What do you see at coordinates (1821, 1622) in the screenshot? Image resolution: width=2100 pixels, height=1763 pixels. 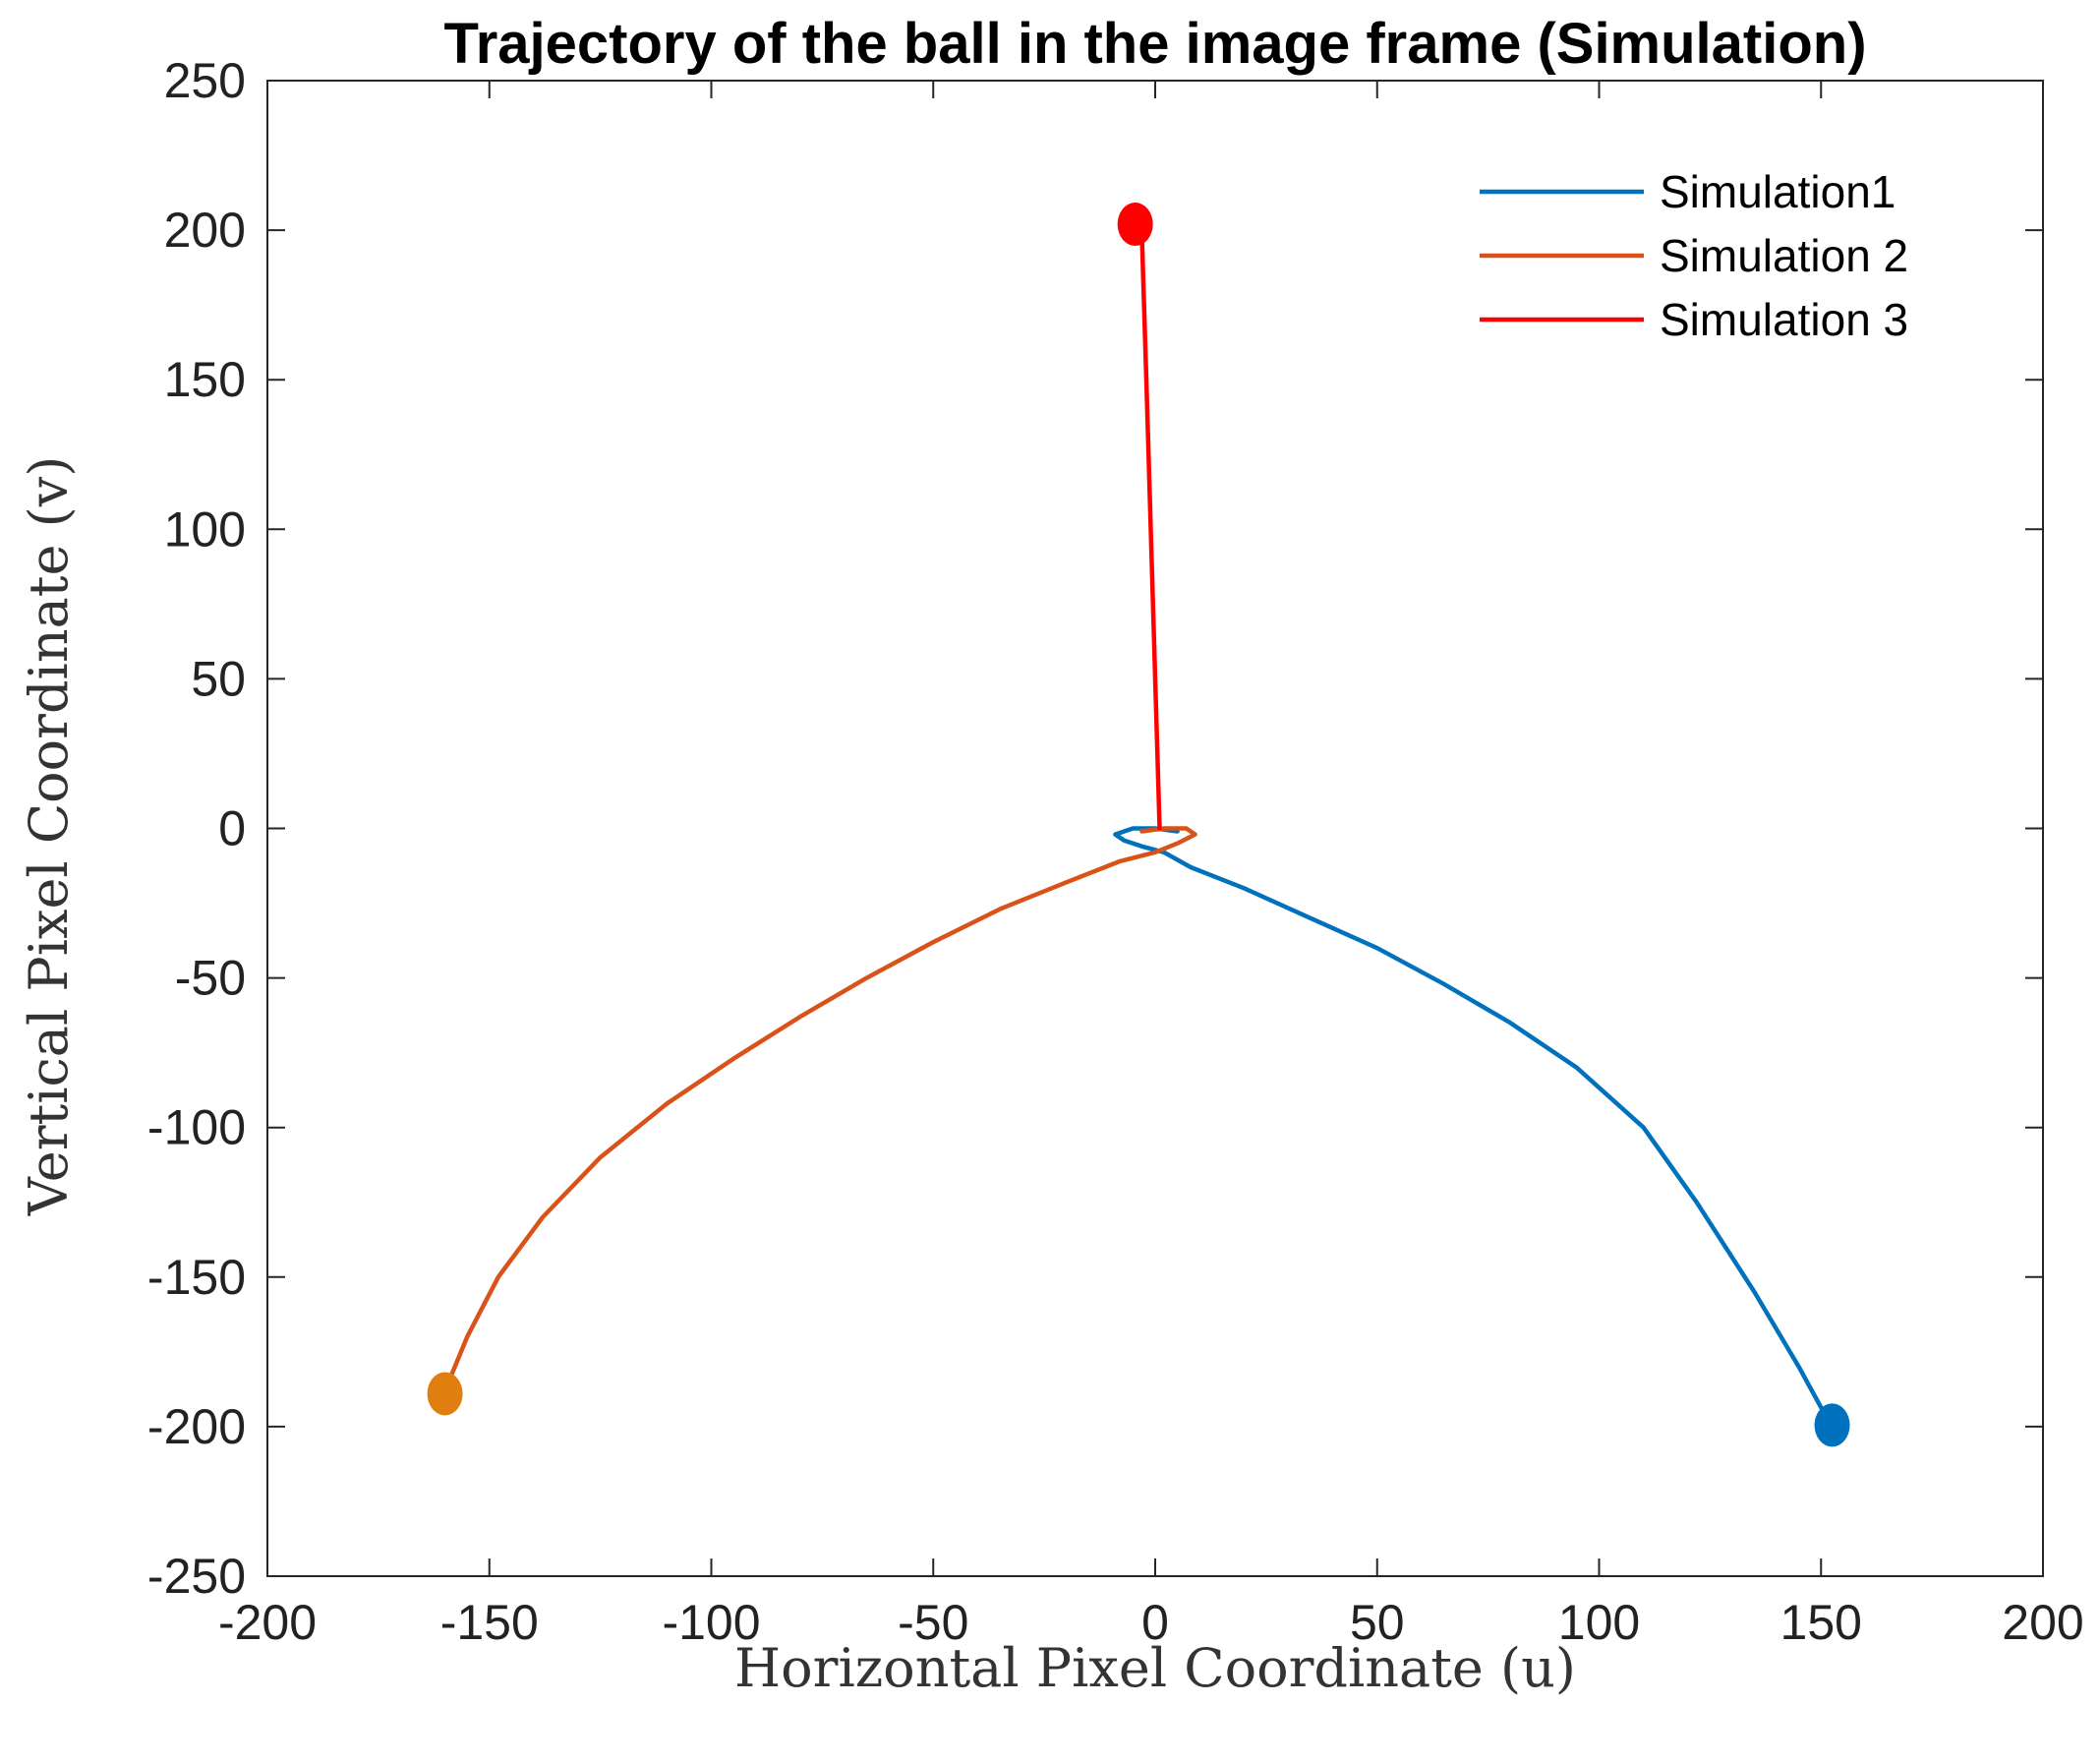 I see `x-tick-label: 150` at bounding box center [1821, 1622].